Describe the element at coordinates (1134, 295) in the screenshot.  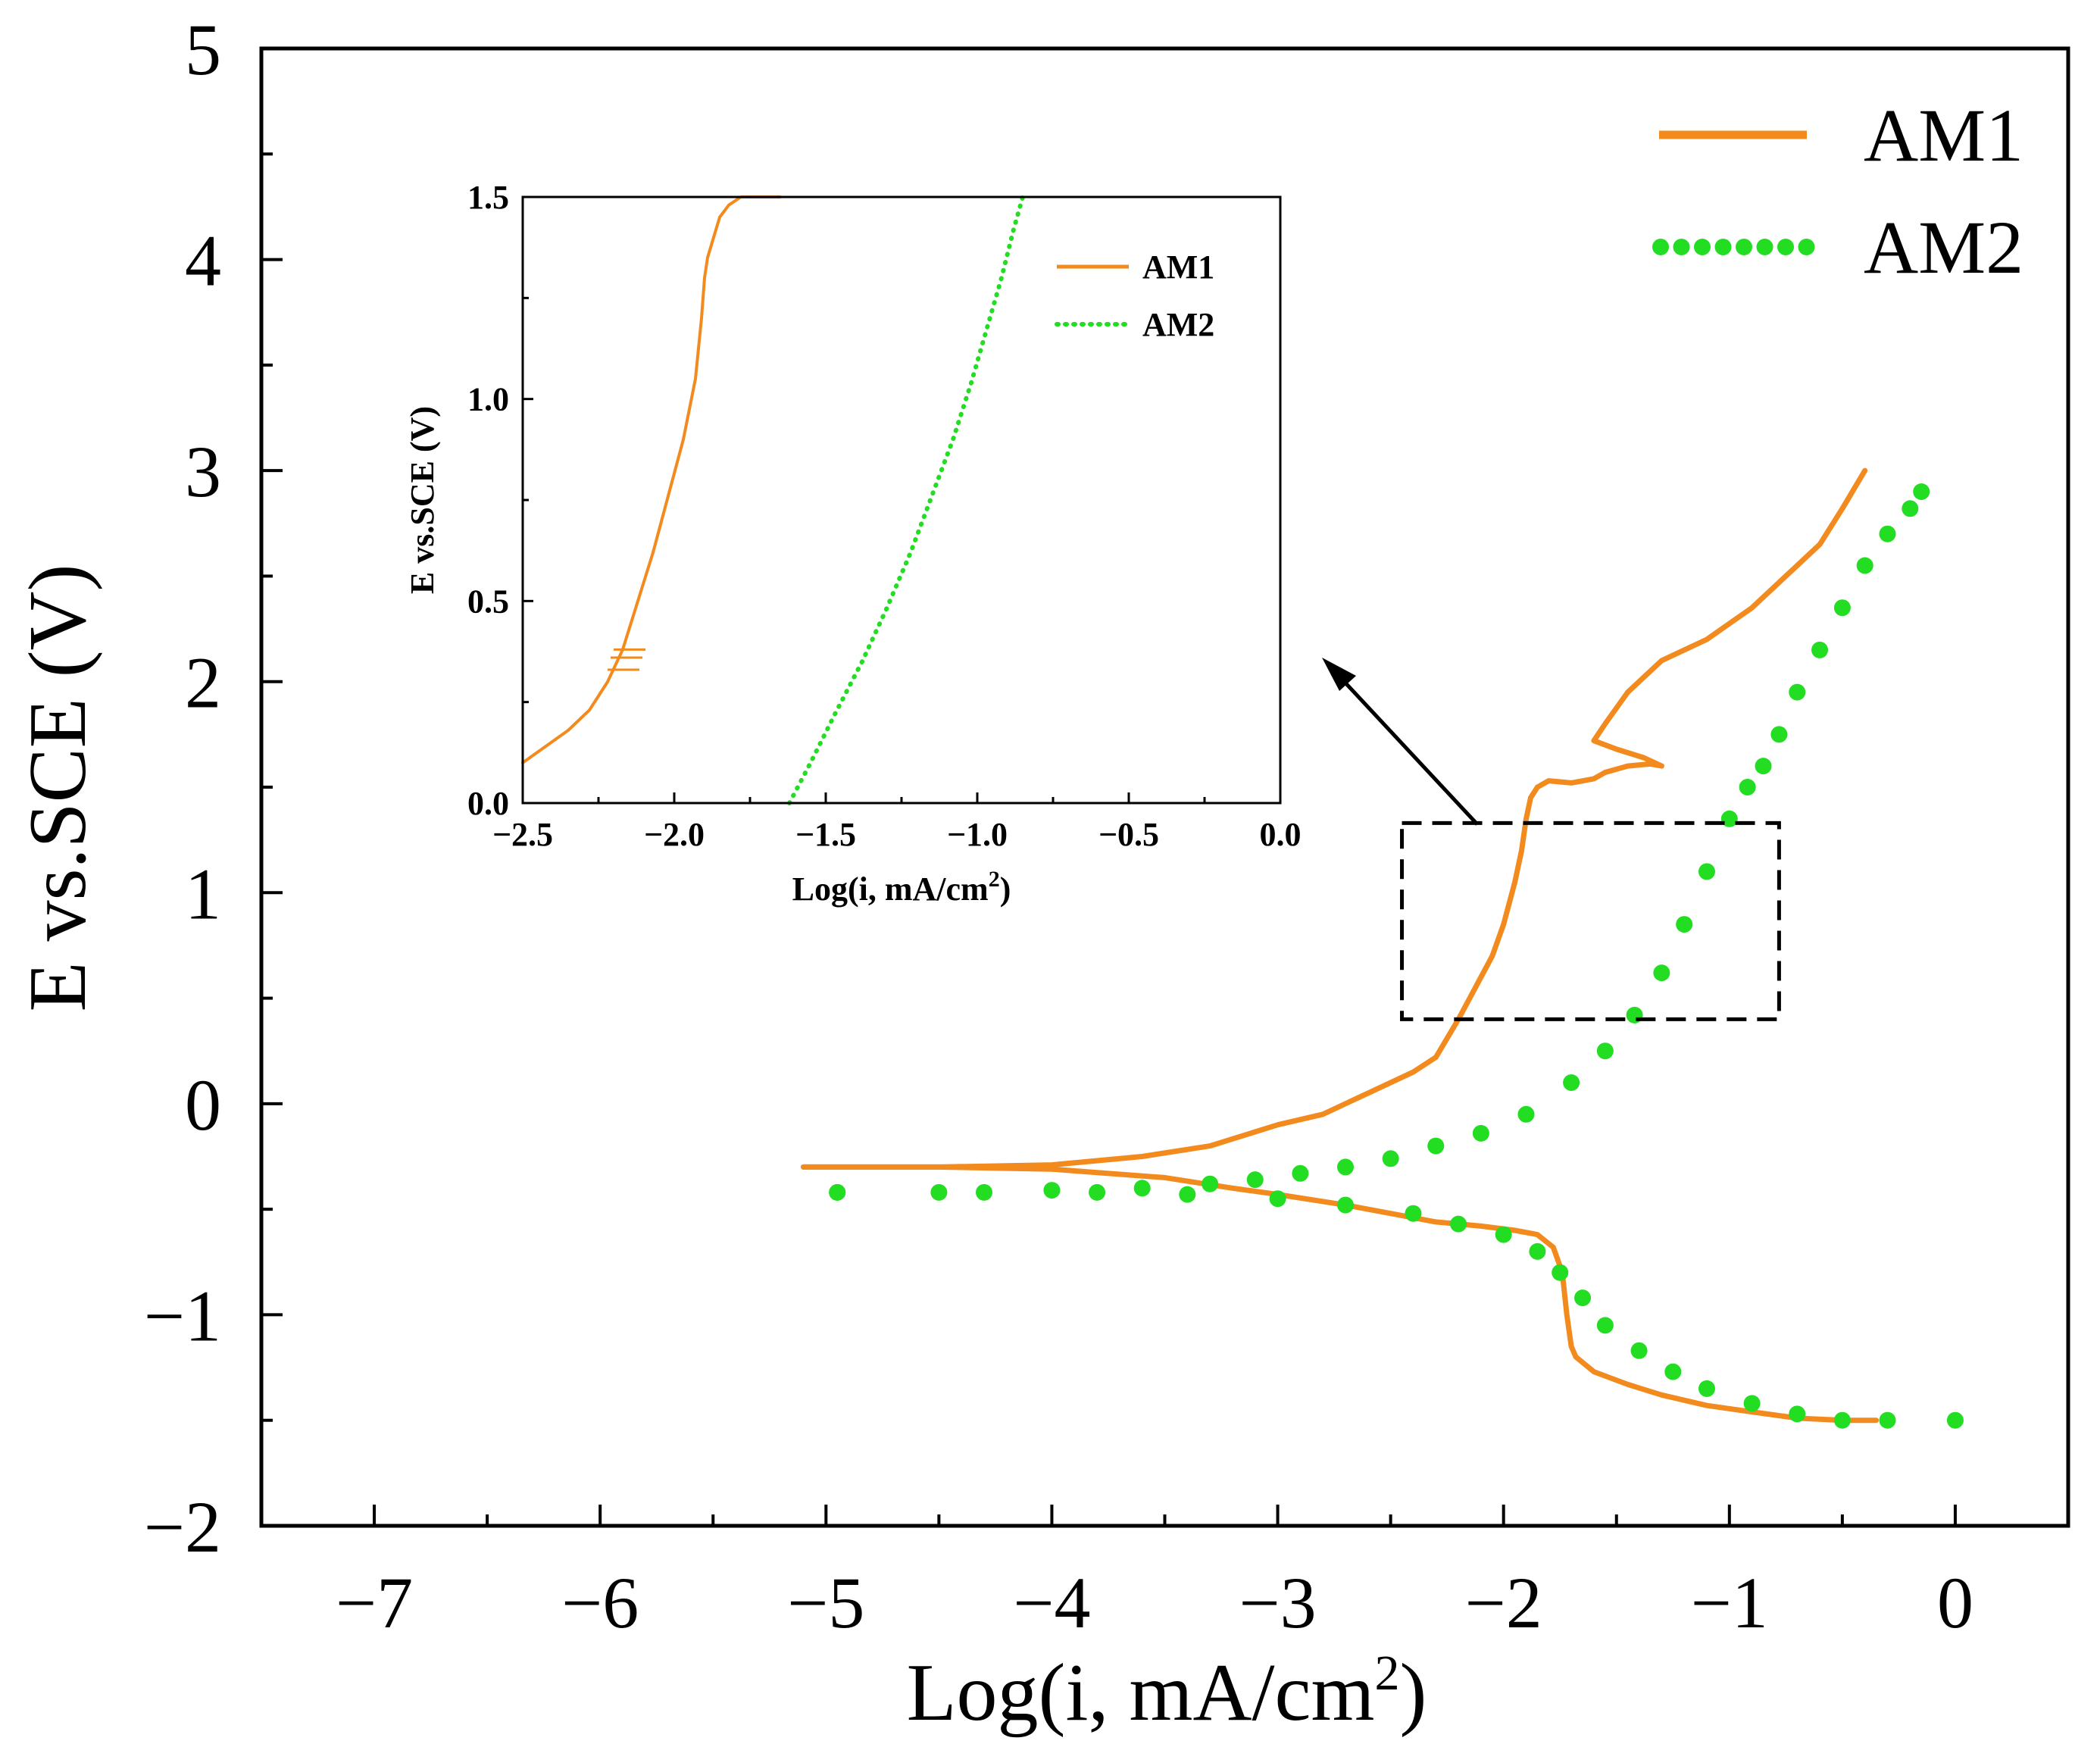
I see `inset-legend: AM1 AM2` at that location.